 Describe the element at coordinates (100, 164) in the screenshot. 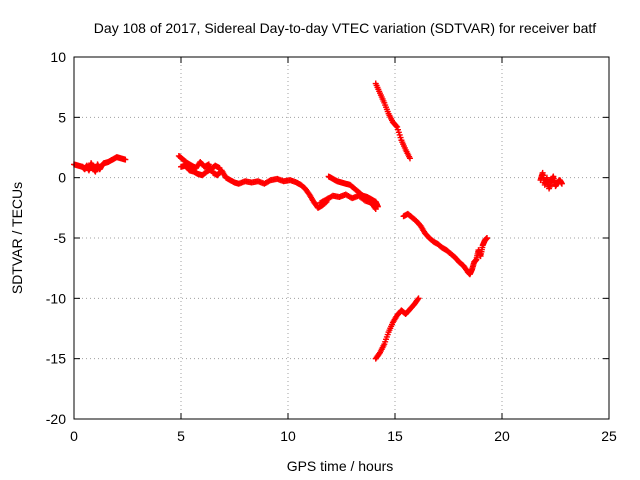

I see `series-seg1` at that location.